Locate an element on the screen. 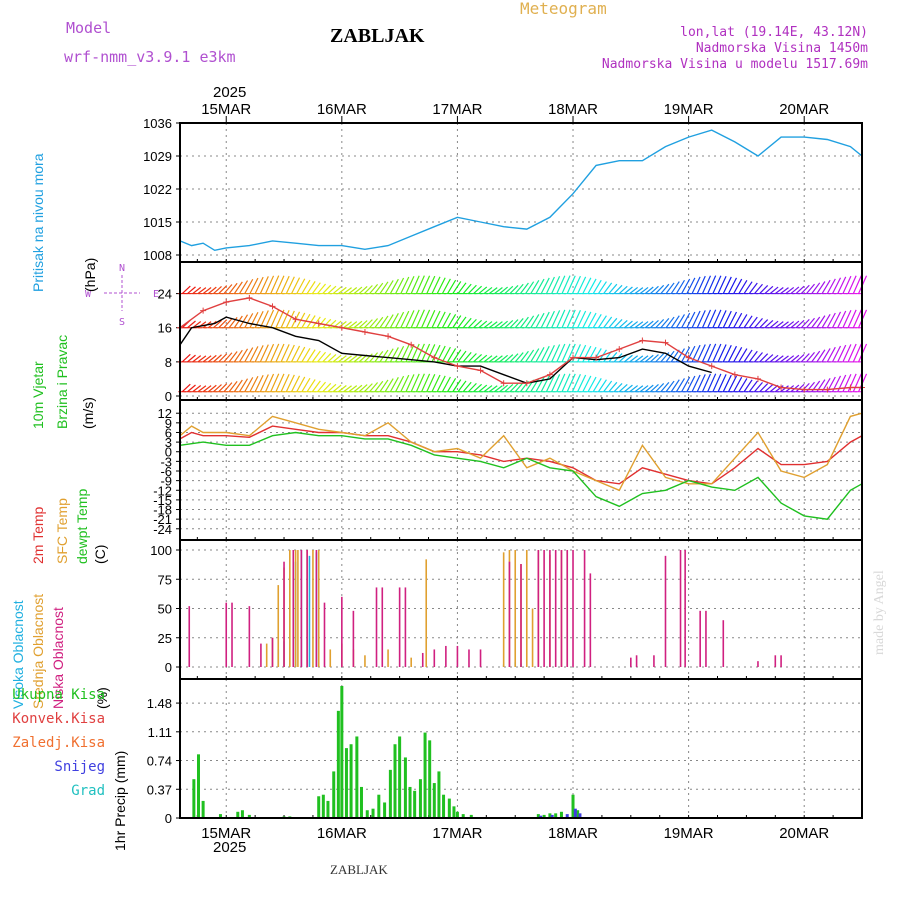  y-tick-label: 9 is located at coordinates (168, 423).